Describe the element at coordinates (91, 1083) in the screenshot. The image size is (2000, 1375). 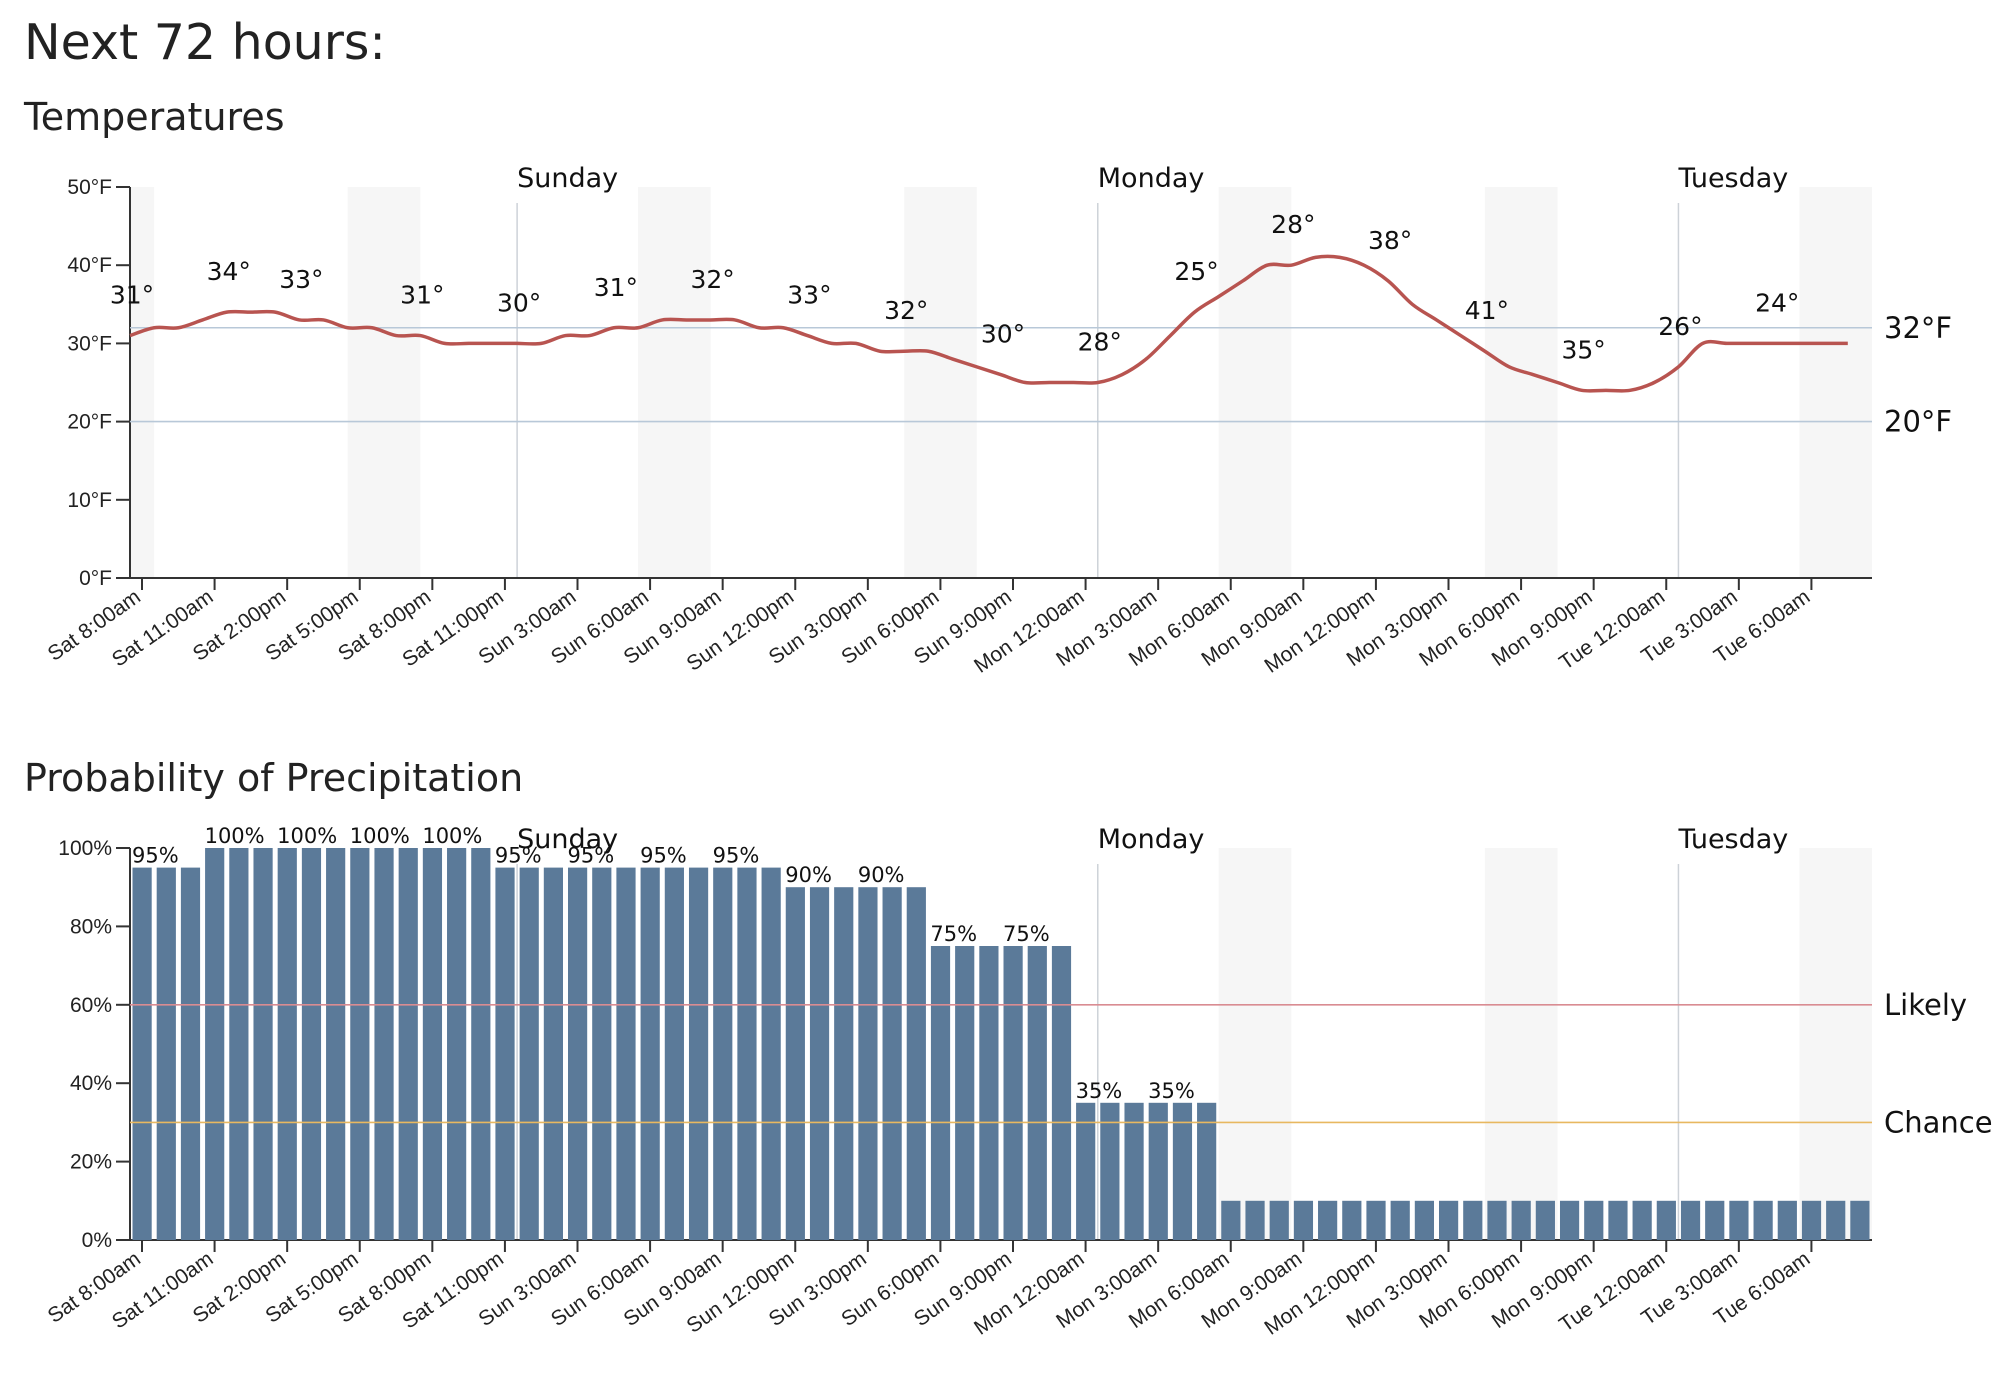
I see `y-tick-label: 40%` at that location.